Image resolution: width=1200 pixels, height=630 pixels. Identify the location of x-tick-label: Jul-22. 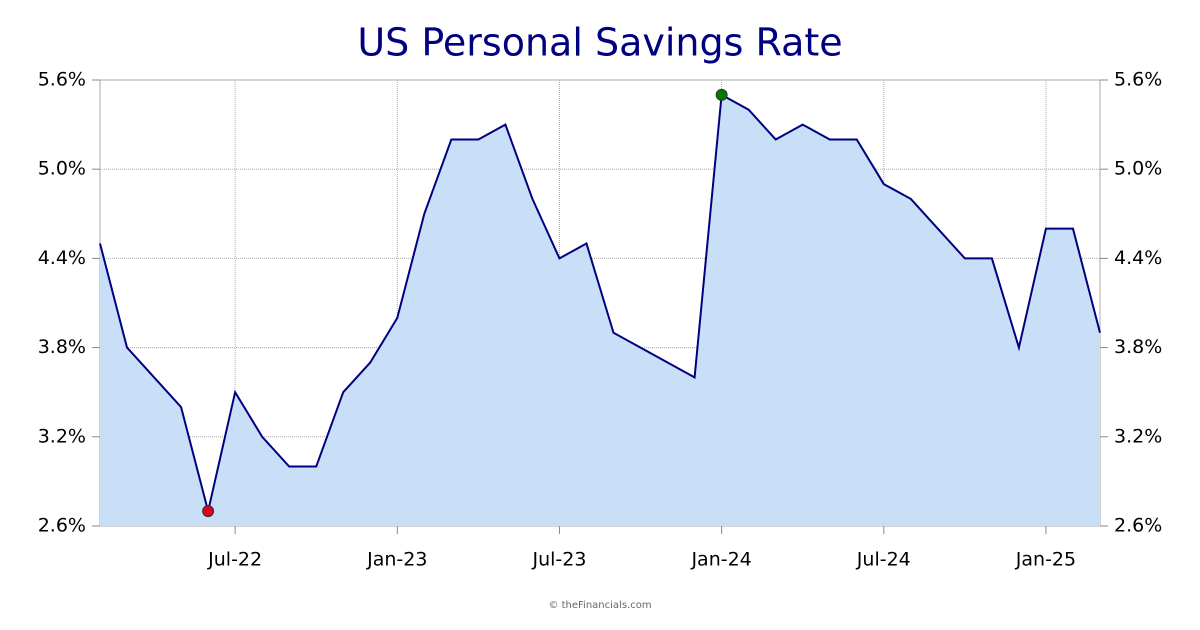
(234, 560).